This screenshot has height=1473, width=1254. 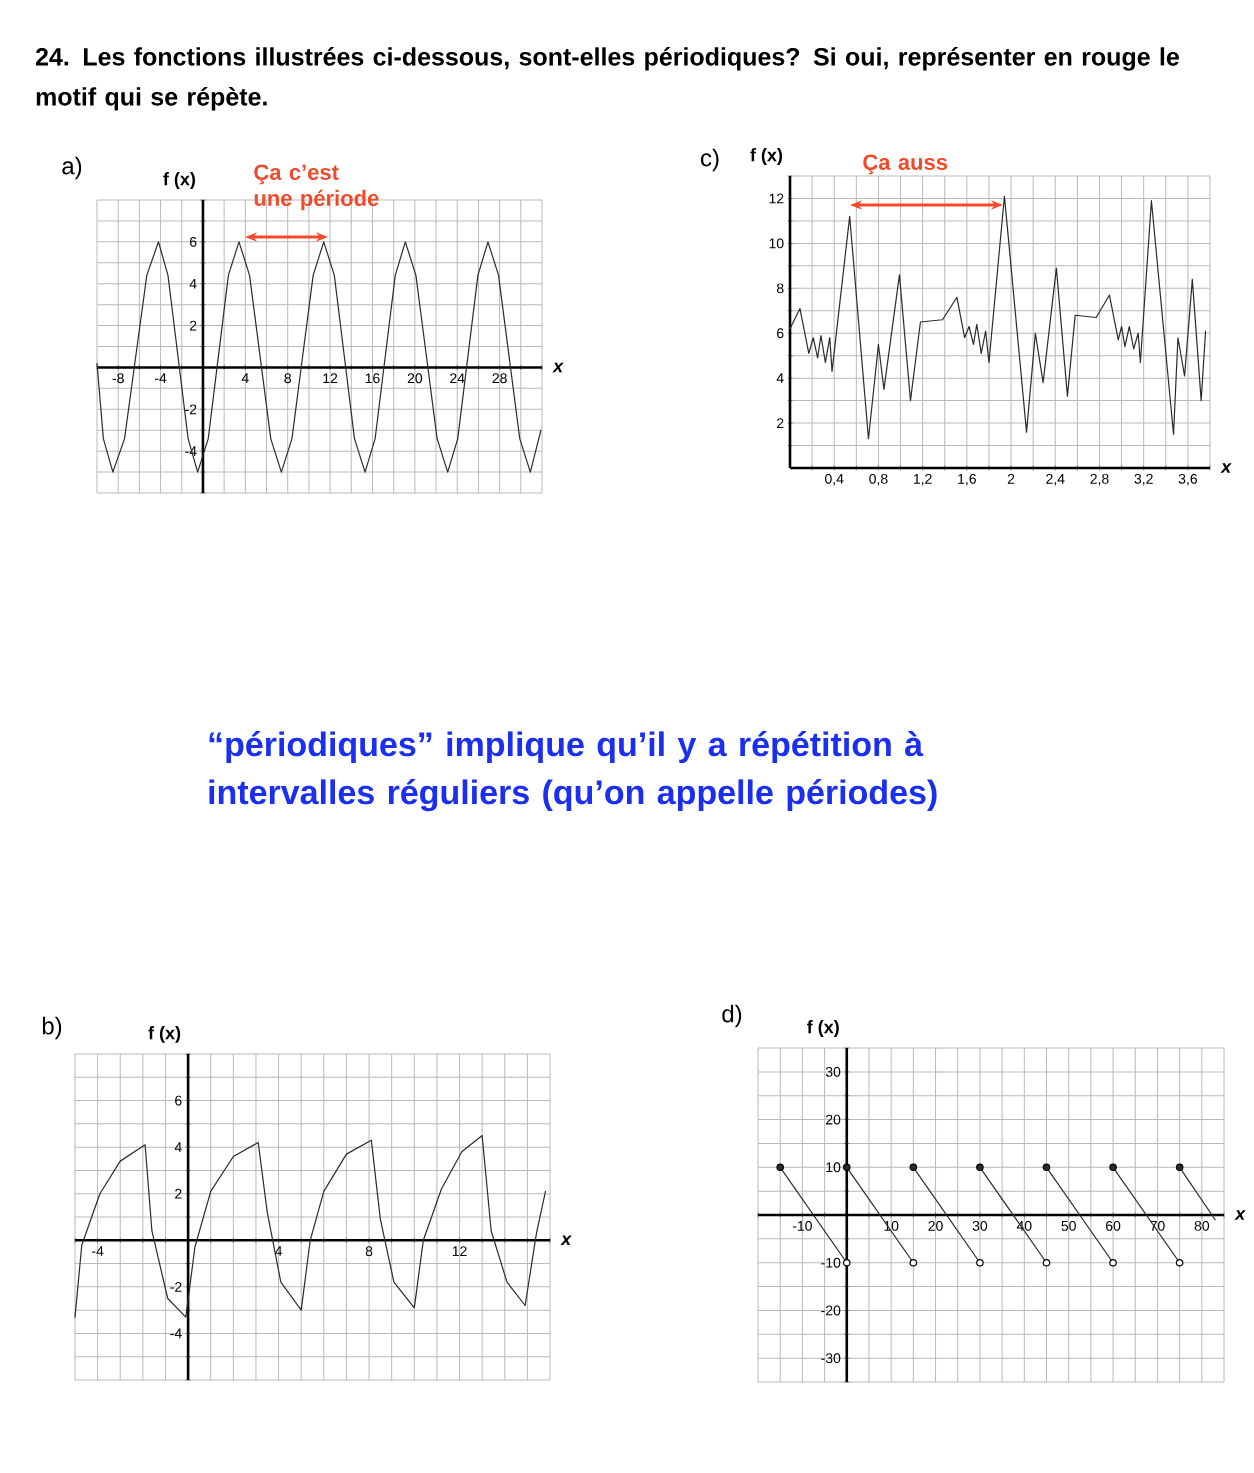 What do you see at coordinates (316, 187) in the screenshot?
I see `annotation: Ça c’est une période` at bounding box center [316, 187].